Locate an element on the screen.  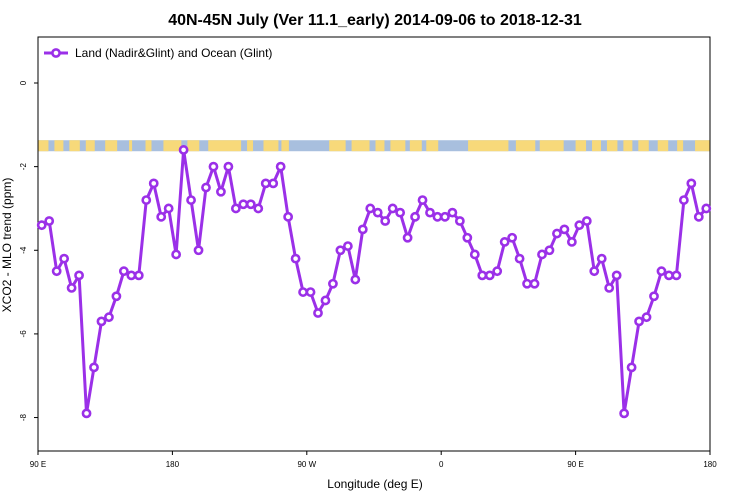
y-tick-label: 0 is located at coordinates (23, 82).